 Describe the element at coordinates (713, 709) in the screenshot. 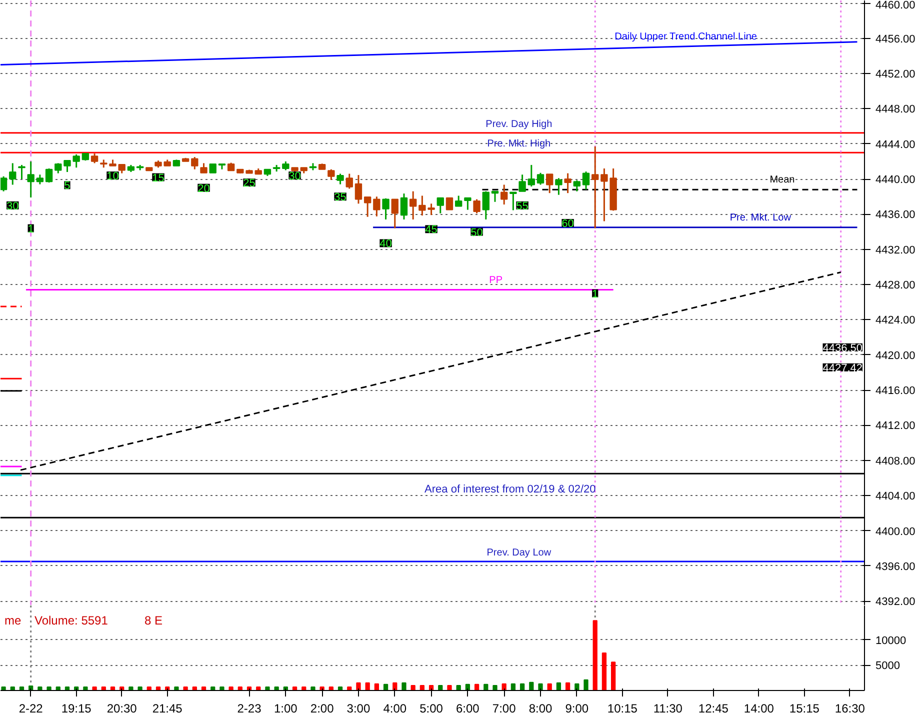

I see `x-tick-label: 12:45` at that location.